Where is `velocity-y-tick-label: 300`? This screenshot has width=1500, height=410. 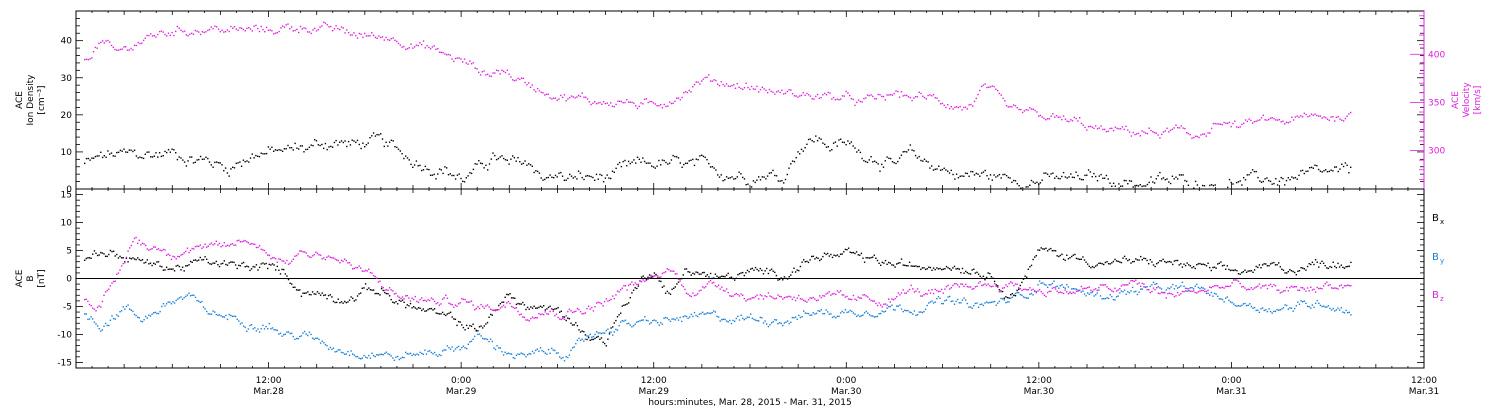 velocity-y-tick-label: 300 is located at coordinates (1436, 152).